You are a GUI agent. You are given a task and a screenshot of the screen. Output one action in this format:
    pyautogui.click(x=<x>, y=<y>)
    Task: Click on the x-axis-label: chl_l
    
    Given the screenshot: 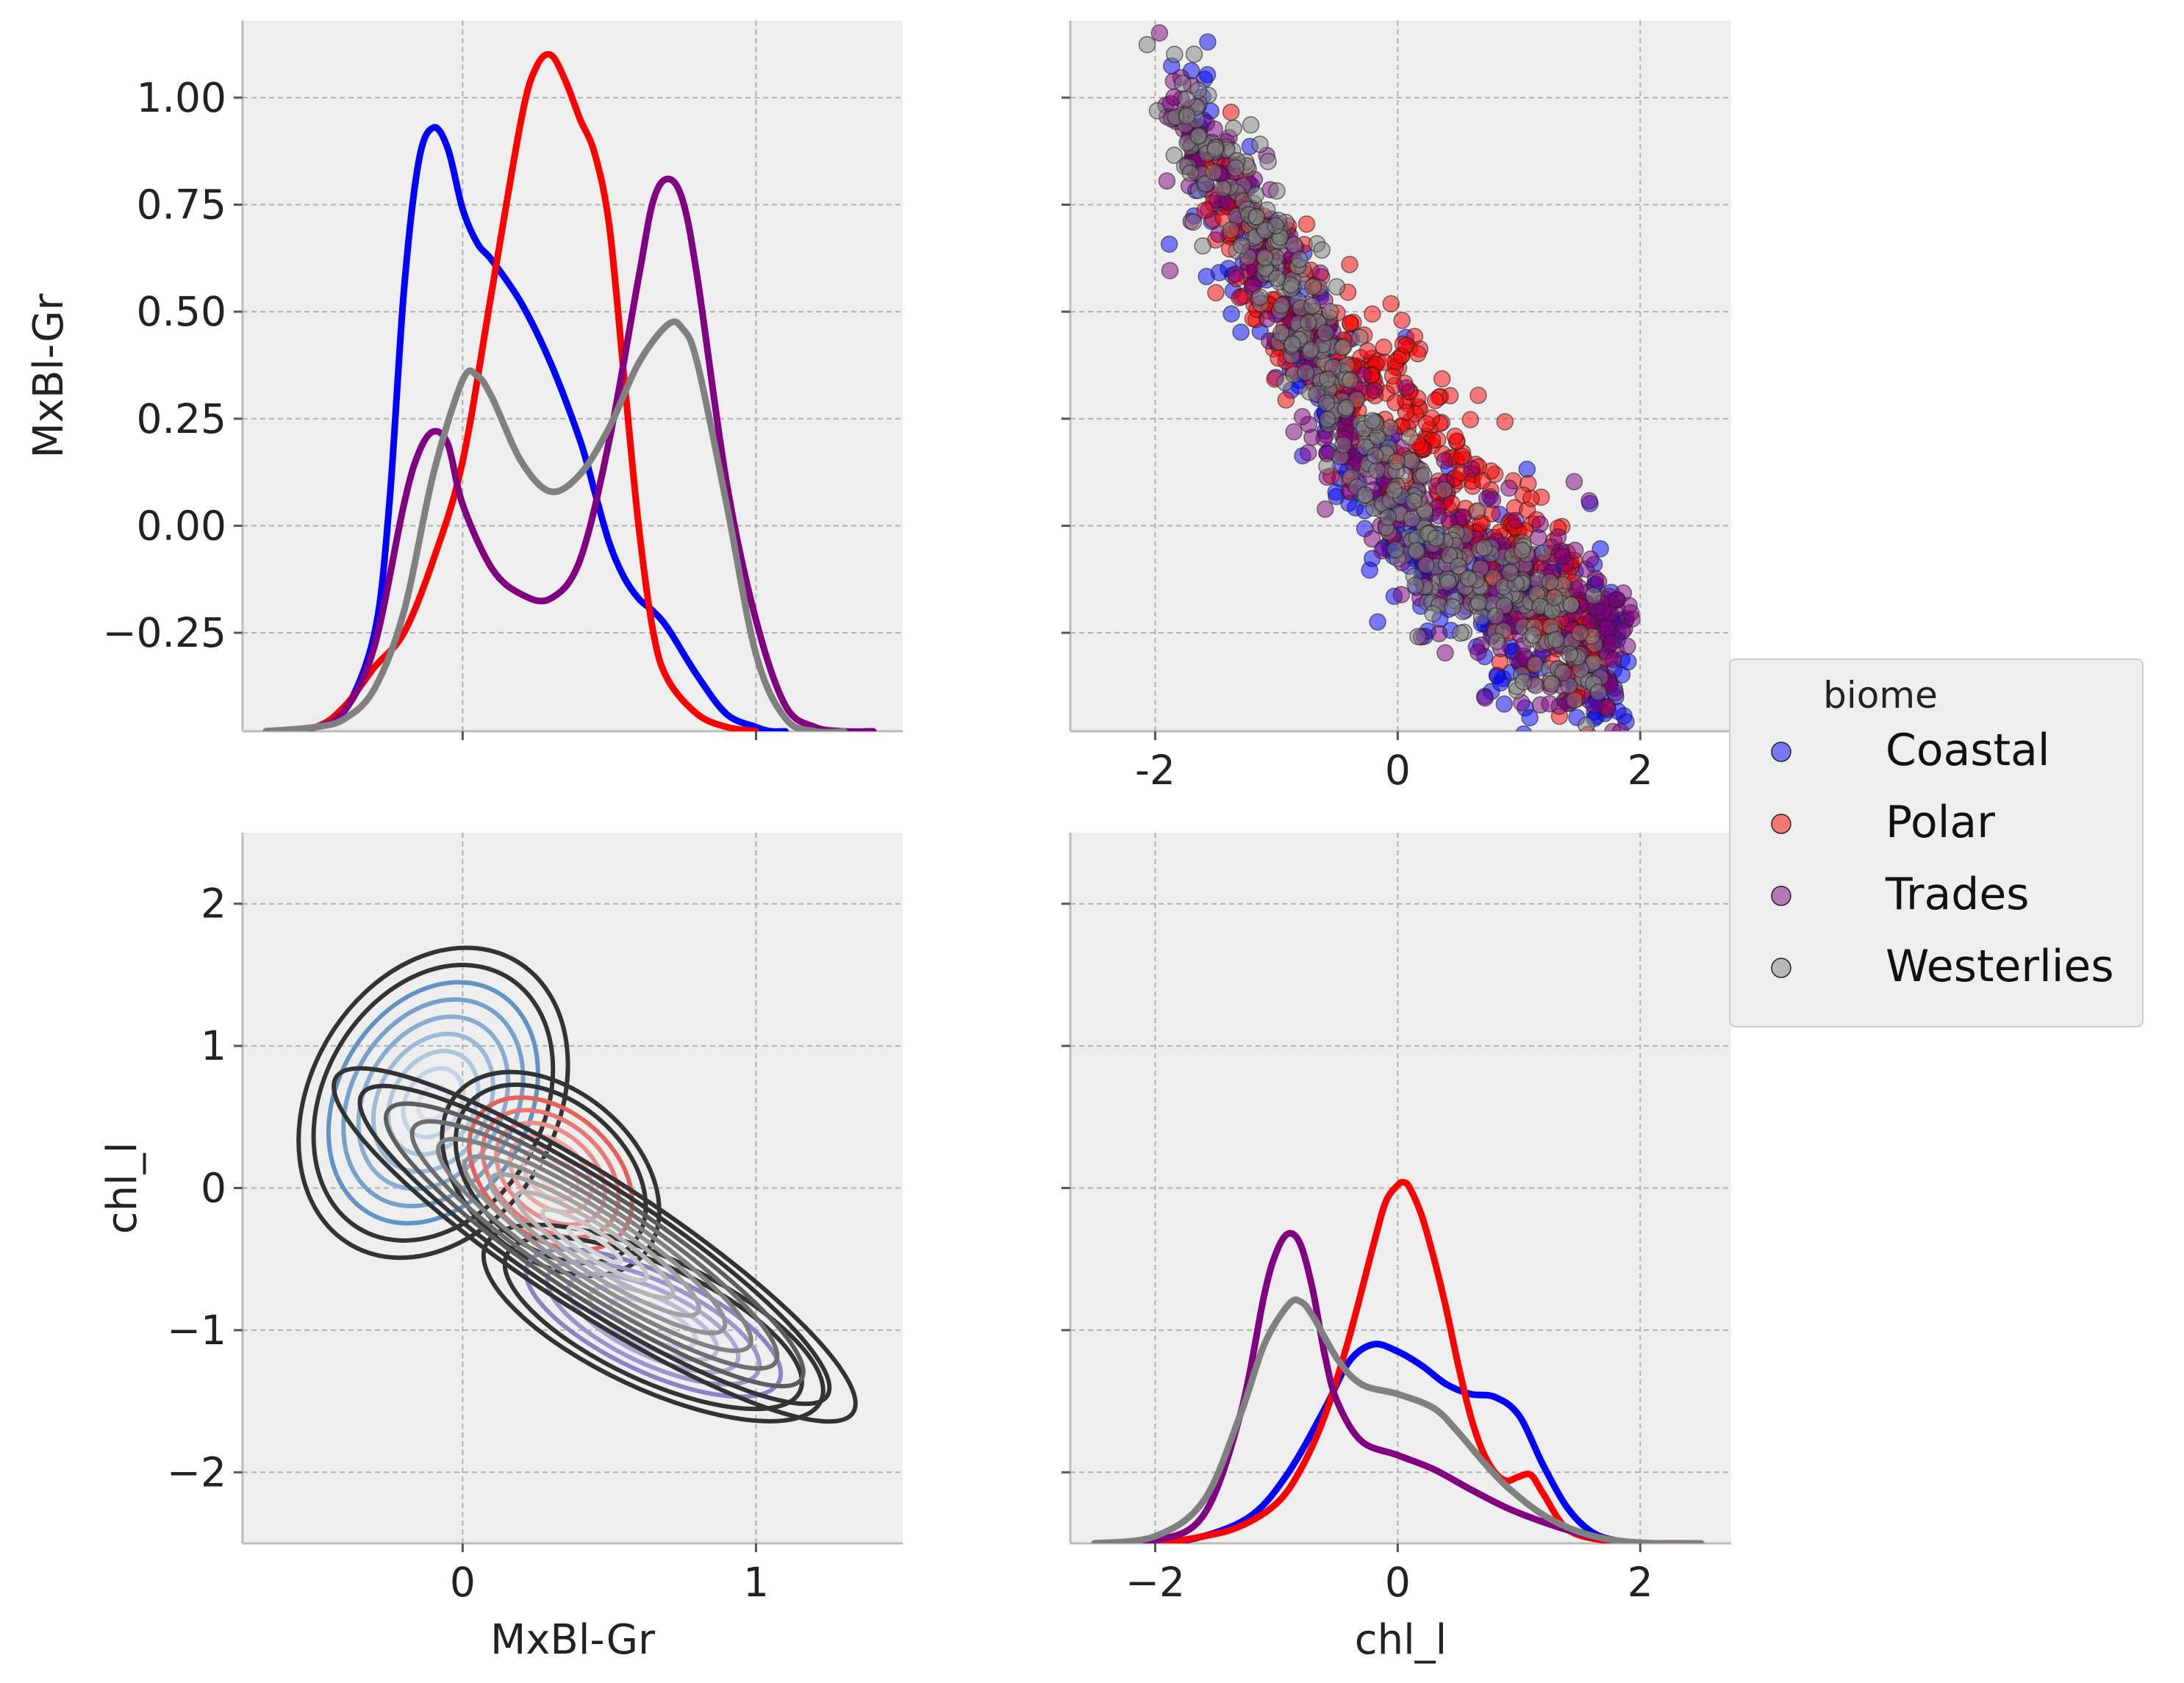 What is the action you would take?
    pyautogui.click(x=1401, y=1640)
    